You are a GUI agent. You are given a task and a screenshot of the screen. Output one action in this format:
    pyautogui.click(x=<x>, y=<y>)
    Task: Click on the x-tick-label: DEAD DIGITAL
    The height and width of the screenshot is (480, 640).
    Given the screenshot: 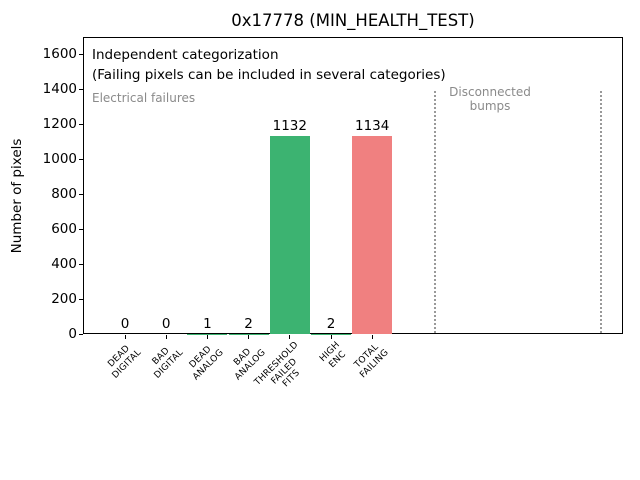 What is the action you would take?
    pyautogui.click(x=123, y=360)
    